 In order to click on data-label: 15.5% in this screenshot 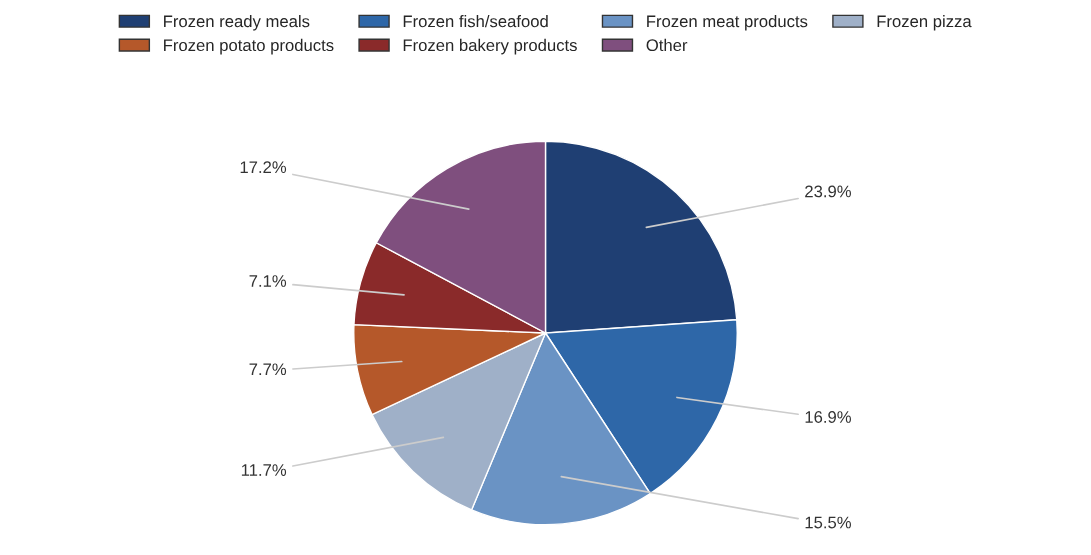, I will do `click(828, 522)`.